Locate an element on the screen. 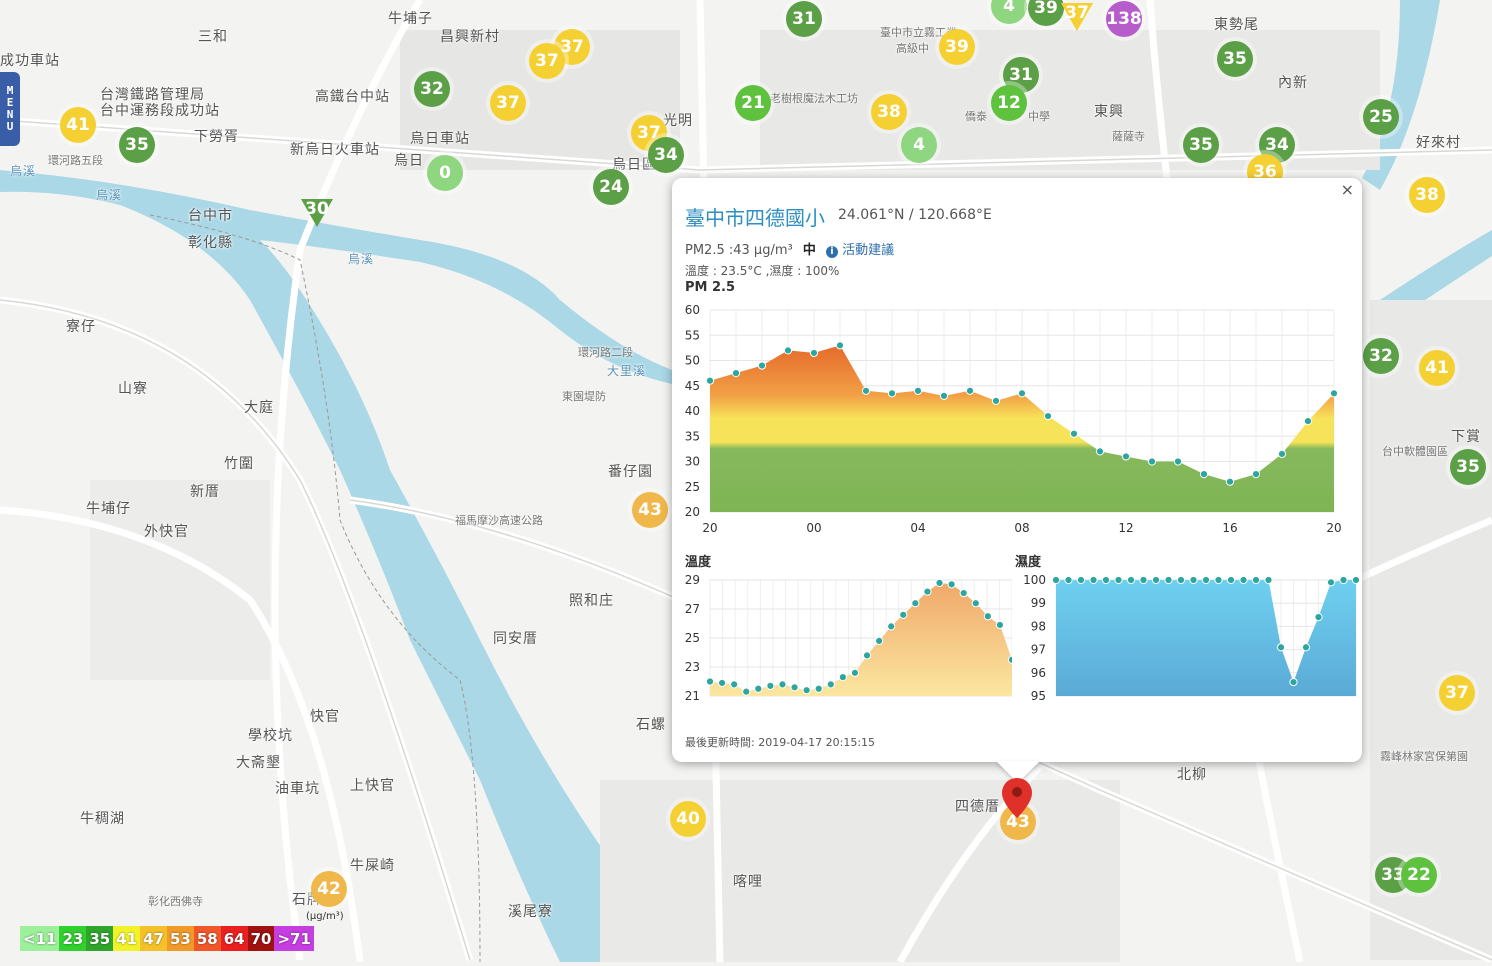 The height and width of the screenshot is (966, 1492). station-marker: 40 is located at coordinates (688, 819).